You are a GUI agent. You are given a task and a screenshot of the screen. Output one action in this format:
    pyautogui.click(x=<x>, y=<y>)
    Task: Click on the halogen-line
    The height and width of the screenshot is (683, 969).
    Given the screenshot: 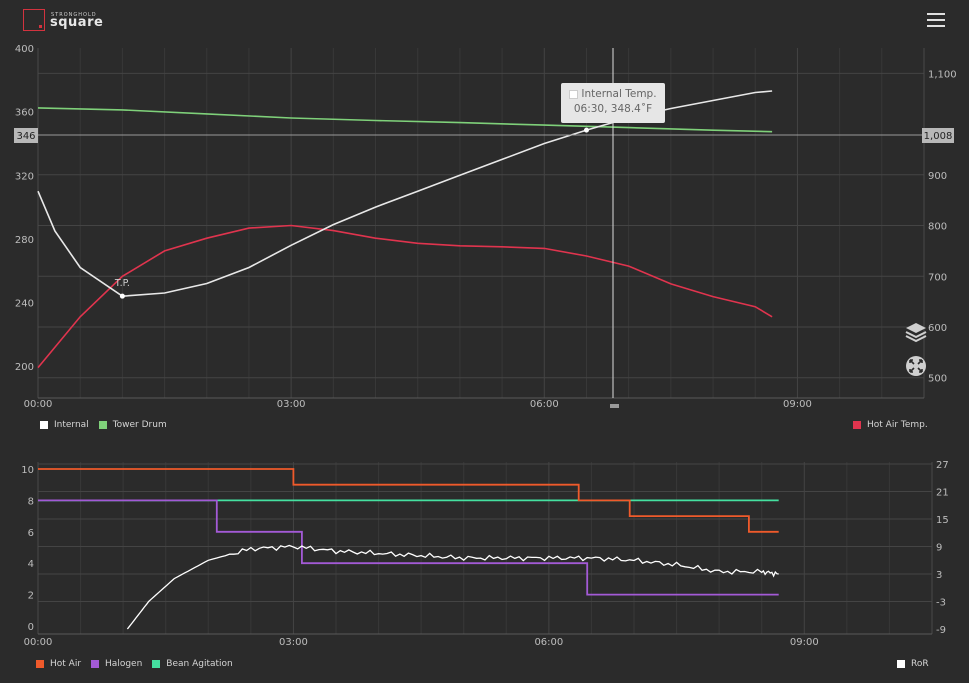 What is the action you would take?
    pyautogui.click(x=408, y=547)
    